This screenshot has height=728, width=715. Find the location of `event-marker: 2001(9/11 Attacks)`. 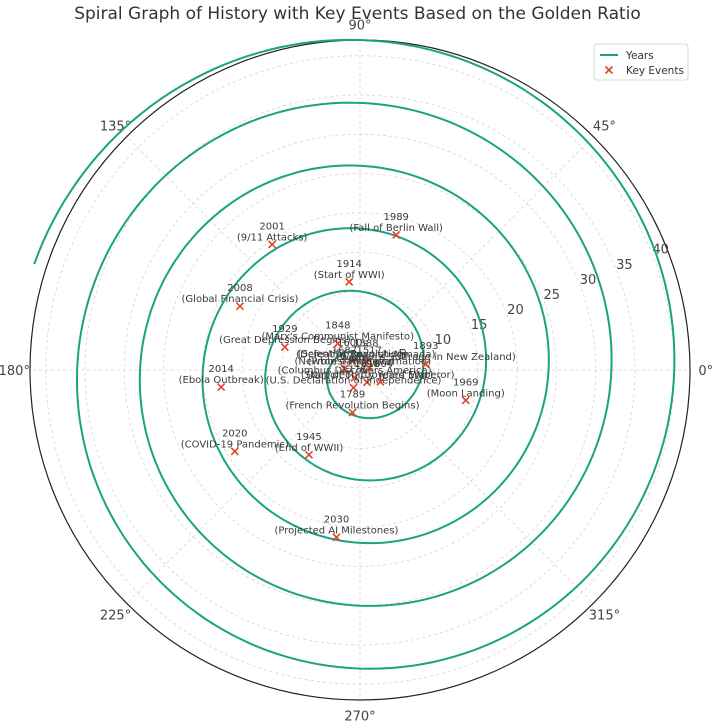

event-marker: 2001(9/11 Attacks) is located at coordinates (272, 235).